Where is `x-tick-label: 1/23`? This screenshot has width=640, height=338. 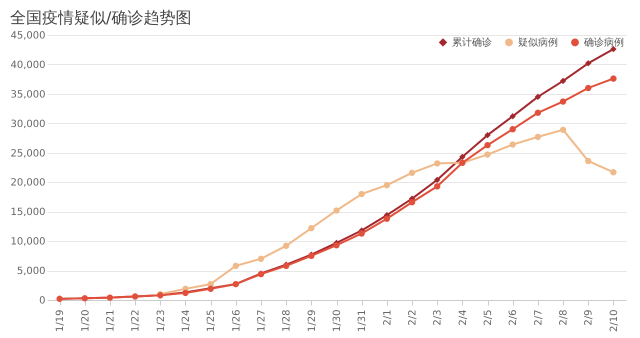
x-tick-label: 1/23 is located at coordinates (161, 321).